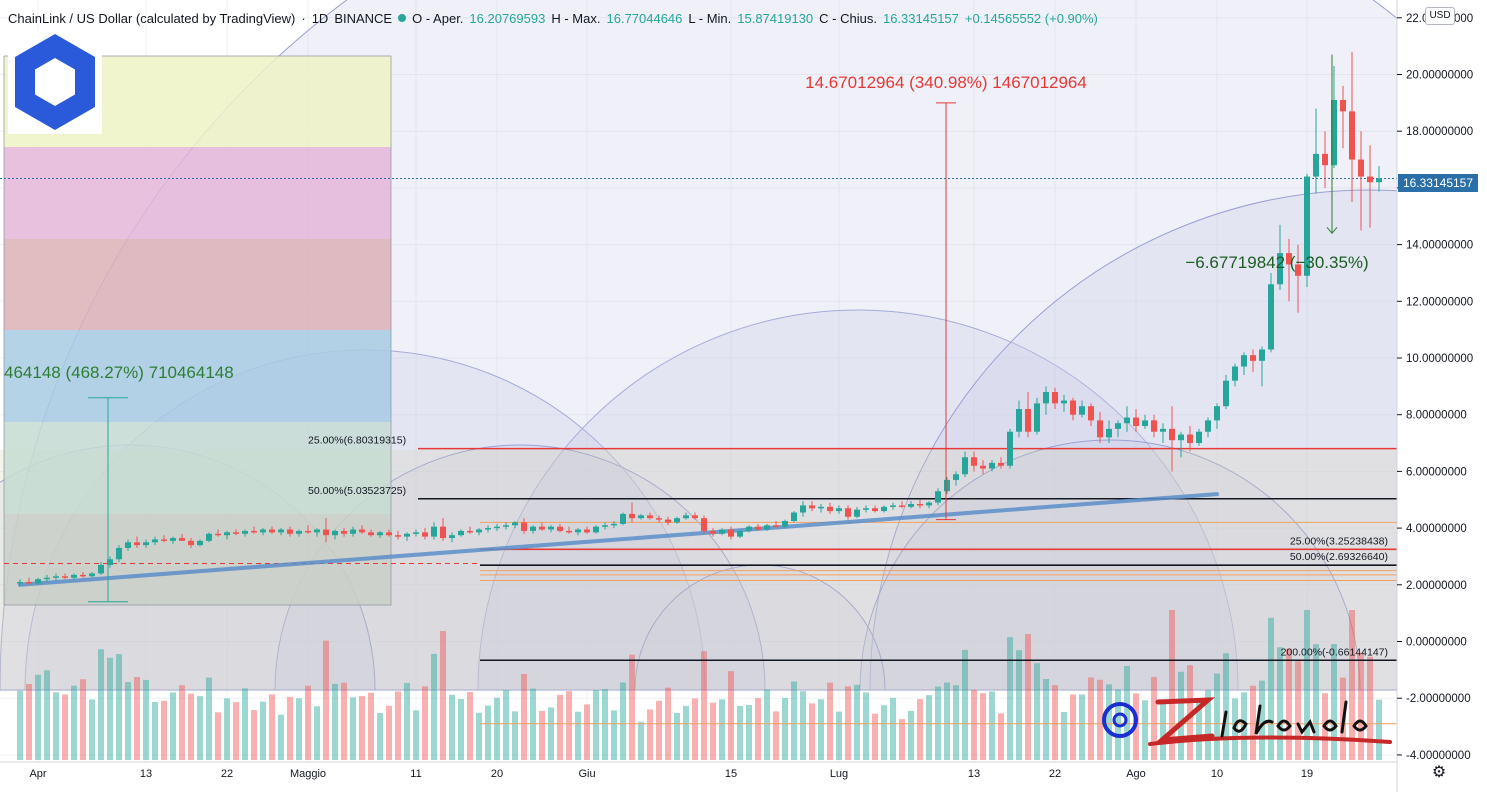 The image size is (1487, 792). I want to click on fib-level-label: 50.00%(2.69326640), so click(1339, 557).